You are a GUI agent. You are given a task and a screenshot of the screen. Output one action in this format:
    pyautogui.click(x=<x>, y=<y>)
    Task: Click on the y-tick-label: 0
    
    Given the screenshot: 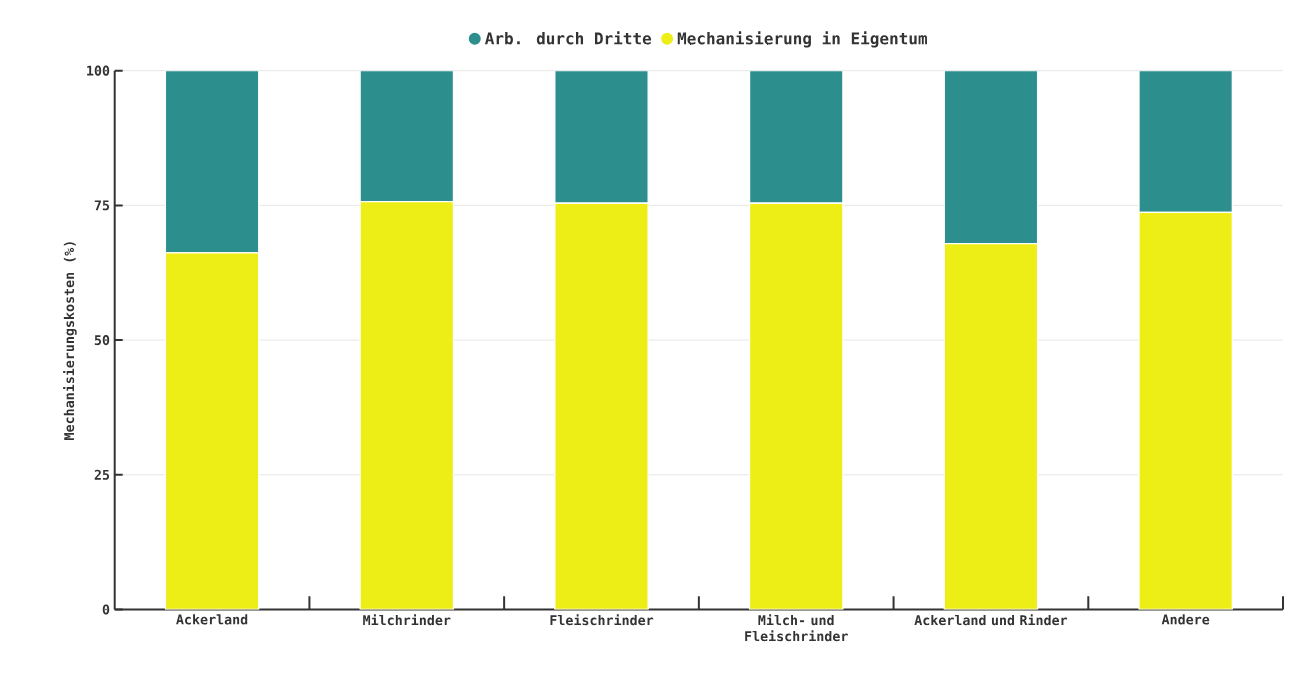 What is the action you would take?
    pyautogui.click(x=106, y=609)
    